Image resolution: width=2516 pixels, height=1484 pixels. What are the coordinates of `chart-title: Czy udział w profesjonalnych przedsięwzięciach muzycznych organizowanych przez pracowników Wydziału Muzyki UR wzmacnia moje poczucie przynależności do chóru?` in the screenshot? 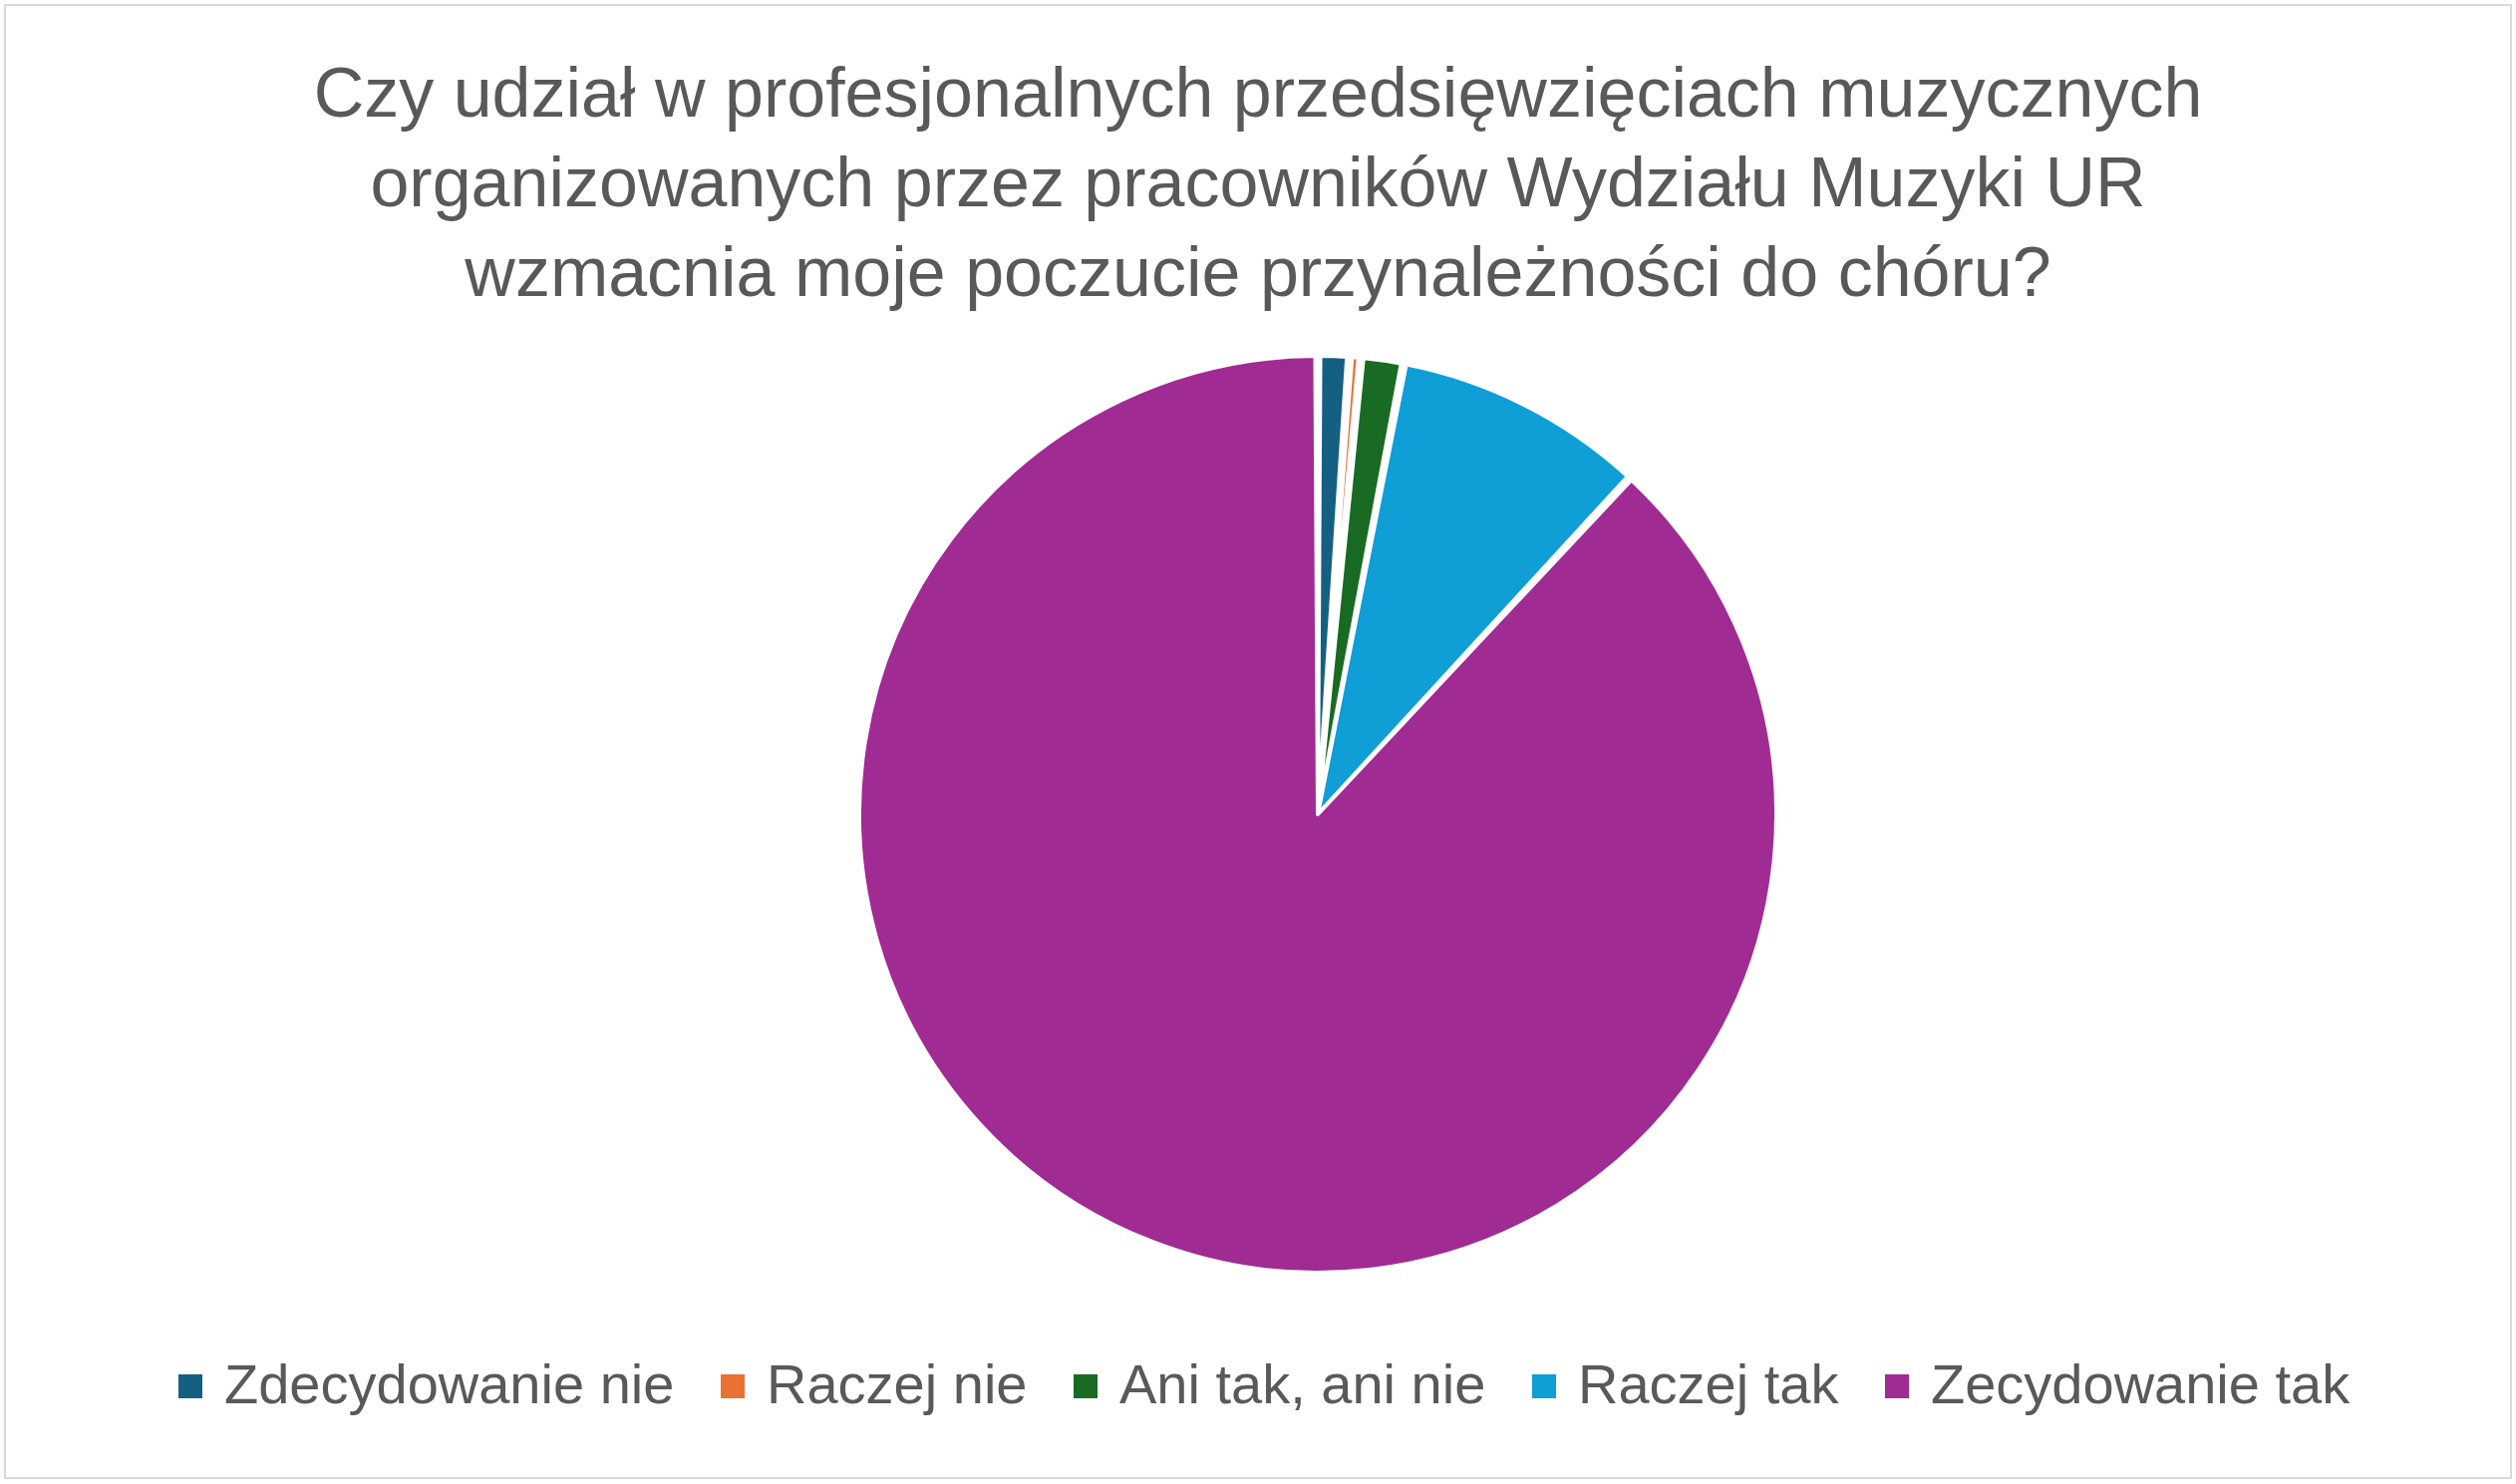 It's located at (1258, 182).